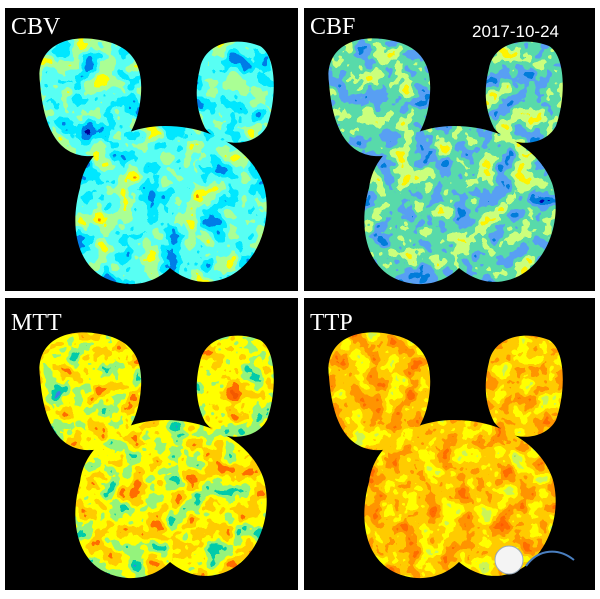 The height and width of the screenshot is (599, 600). I want to click on date-stamp: 2017-10-24, so click(515, 31).